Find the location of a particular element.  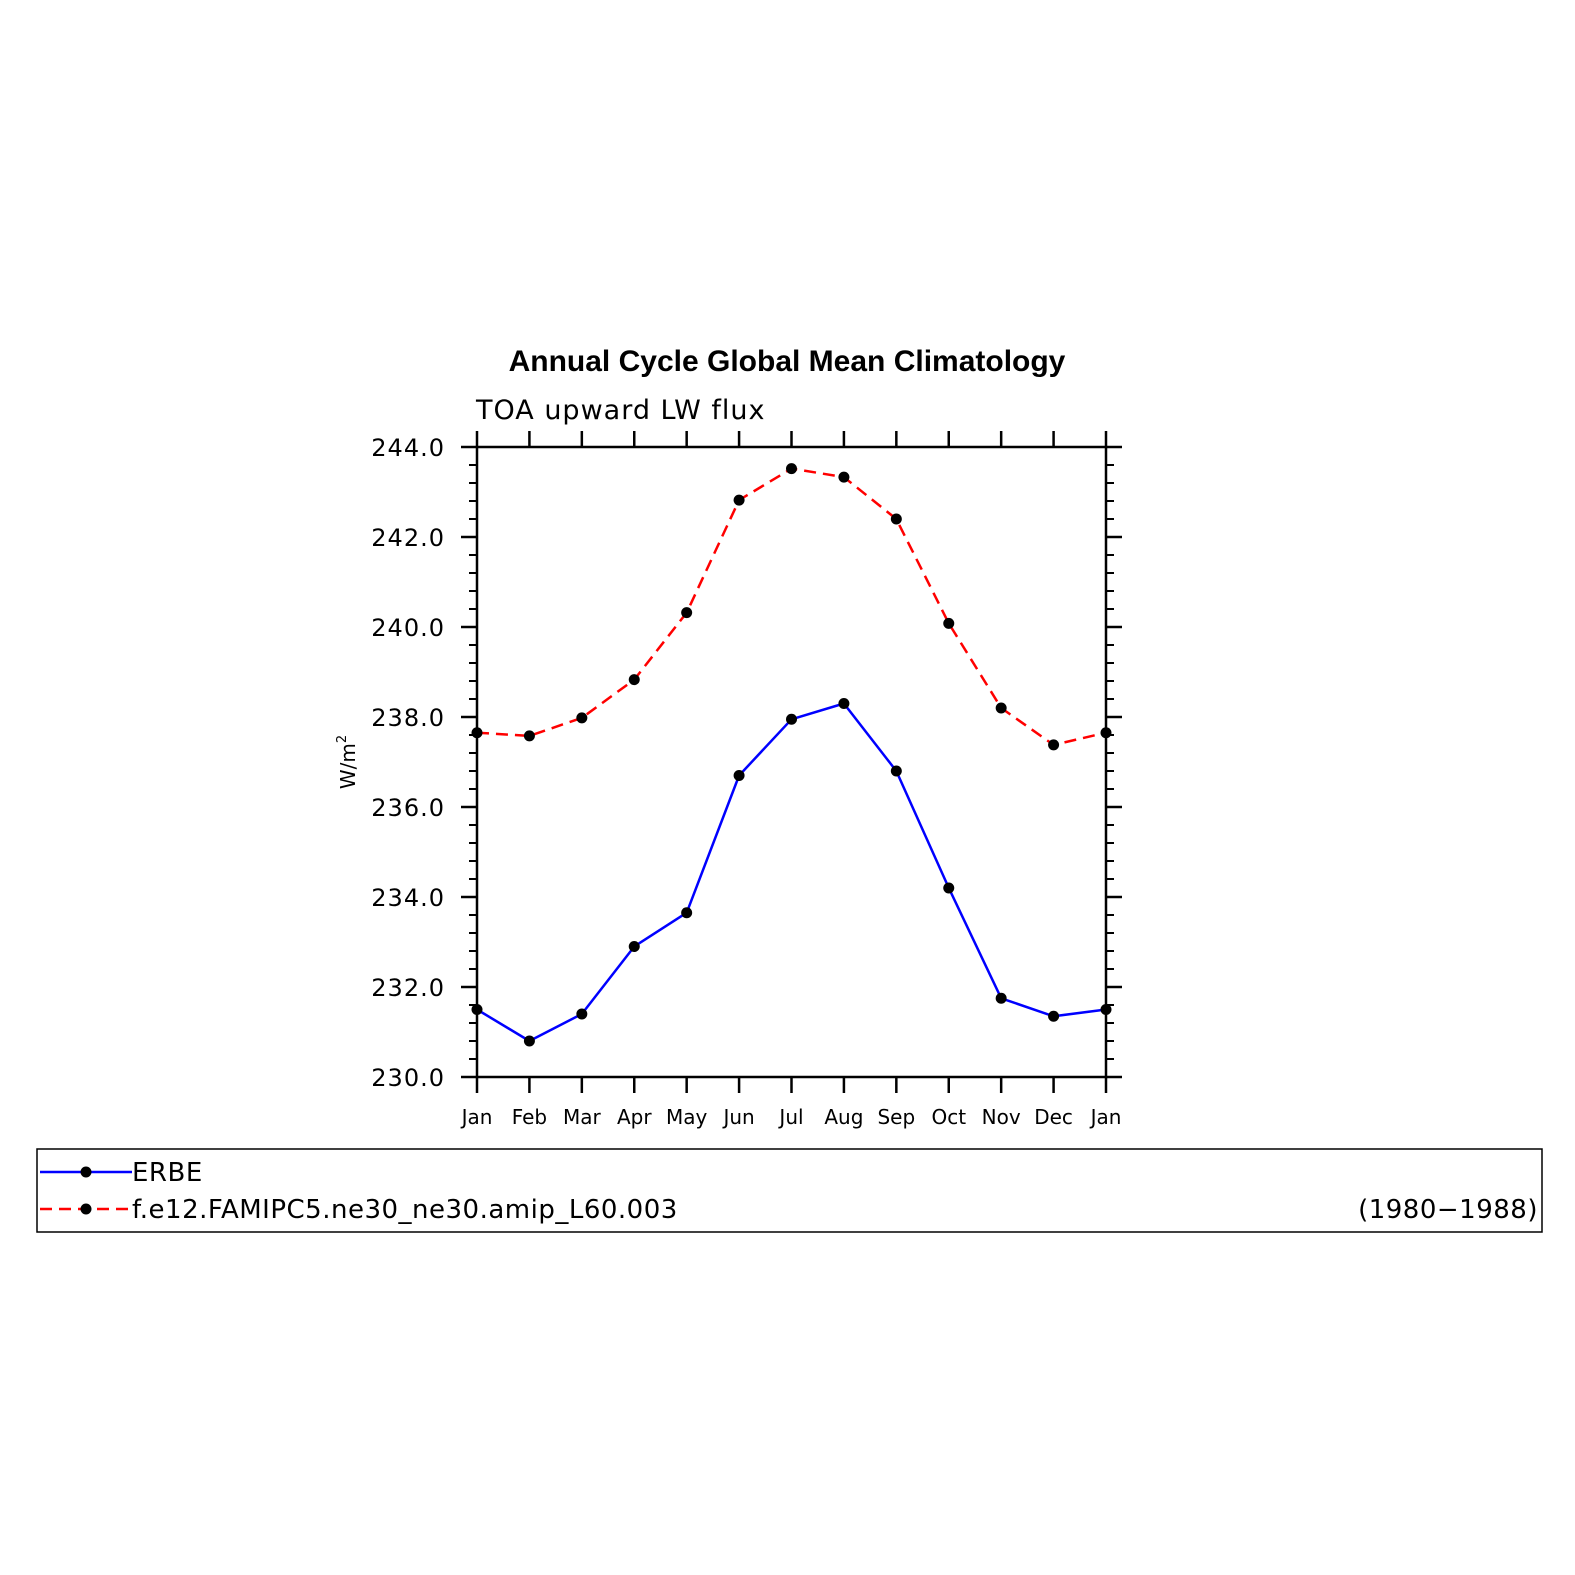

legend-label-erbe: ERBE is located at coordinates (167, 1173).